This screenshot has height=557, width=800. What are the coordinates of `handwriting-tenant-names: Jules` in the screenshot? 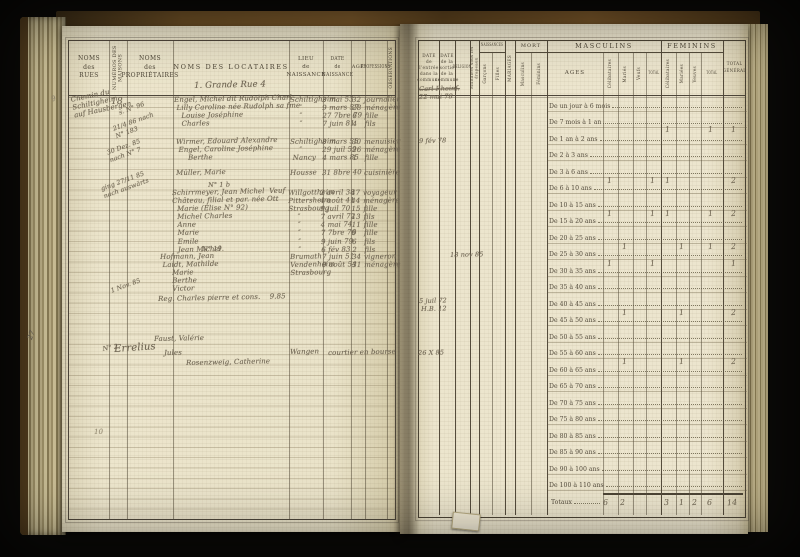 It's located at (173, 352).